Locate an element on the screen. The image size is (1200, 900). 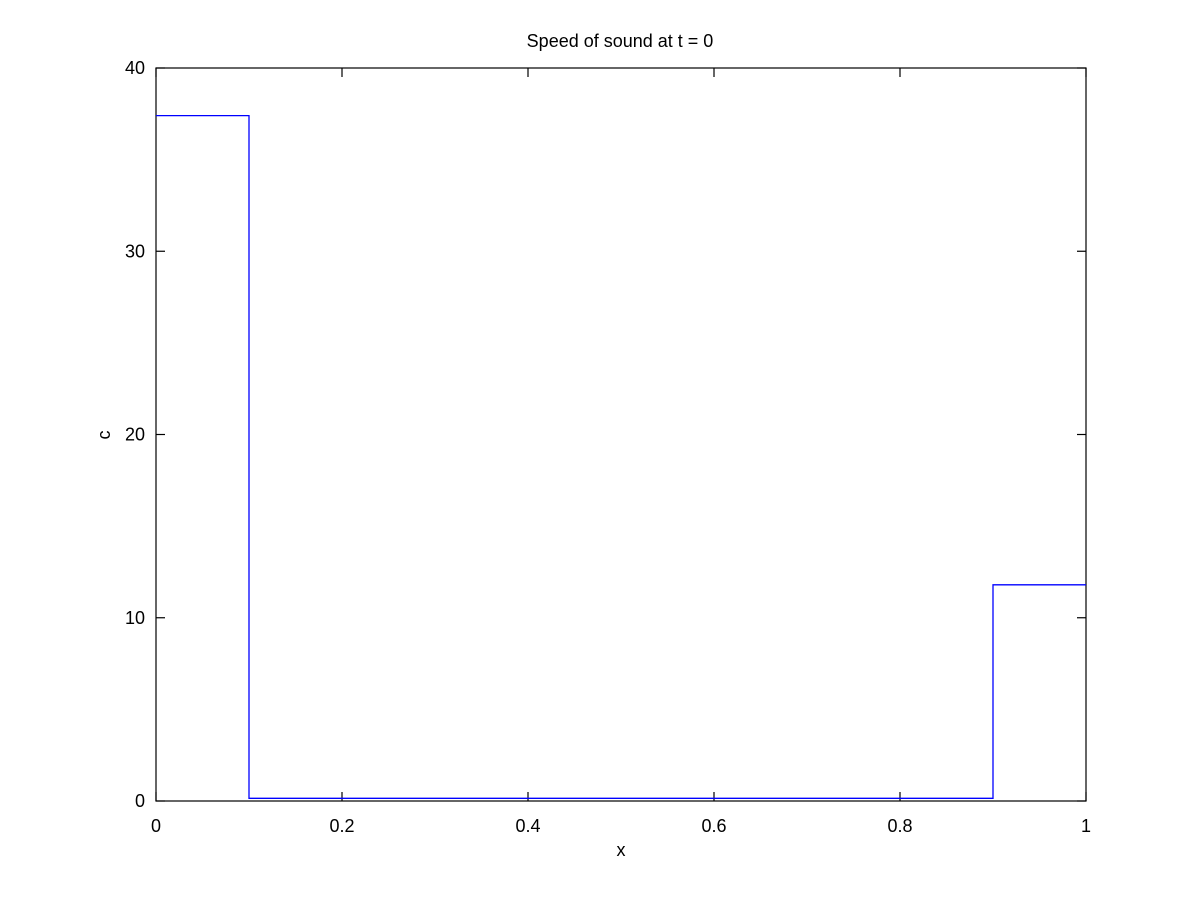
y-tick-label: 40 is located at coordinates (135, 68).